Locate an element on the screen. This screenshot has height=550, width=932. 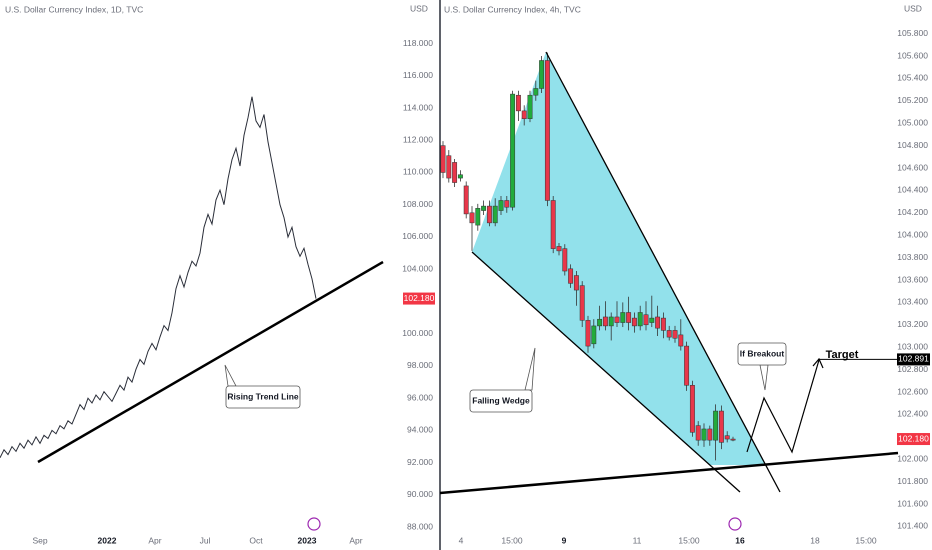
y-tick-label: 101.600 is located at coordinates (912, 503).